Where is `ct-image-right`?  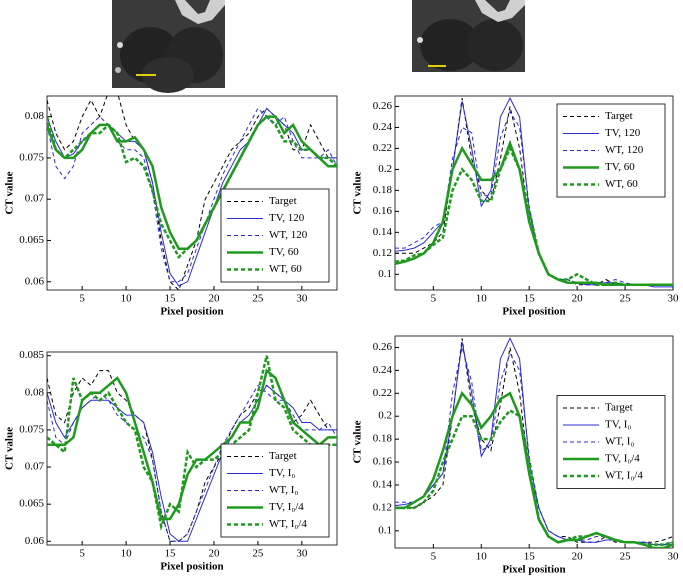
ct-image-right is located at coordinates (468, 36).